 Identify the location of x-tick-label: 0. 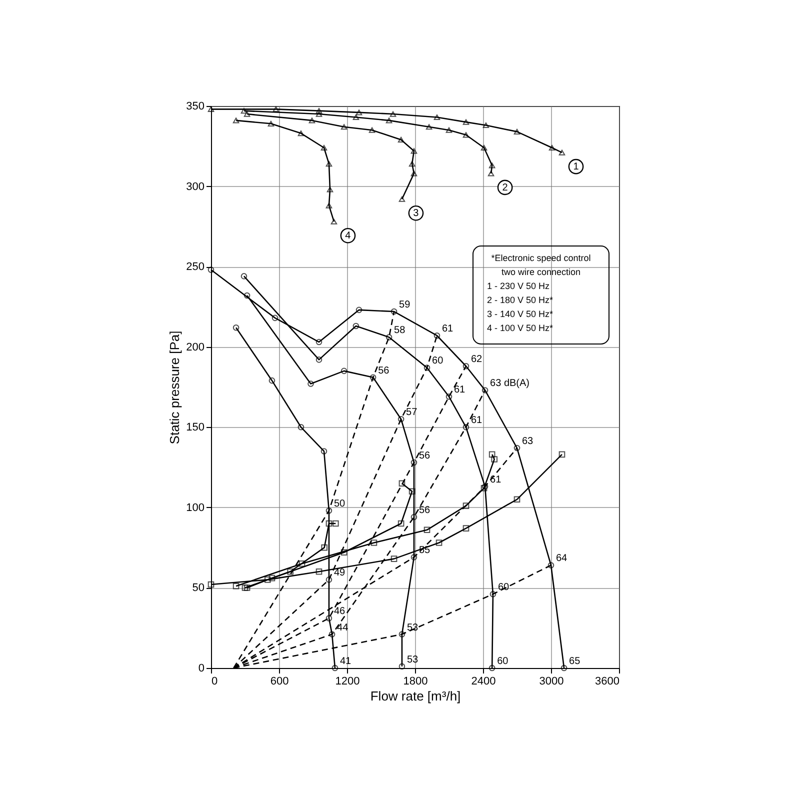
(215, 682).